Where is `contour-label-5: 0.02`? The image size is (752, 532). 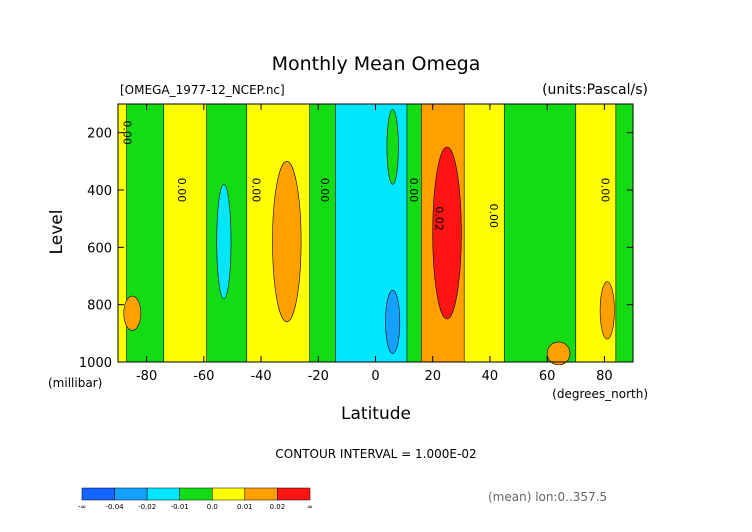
contour-label-5: 0.02 is located at coordinates (439, 218).